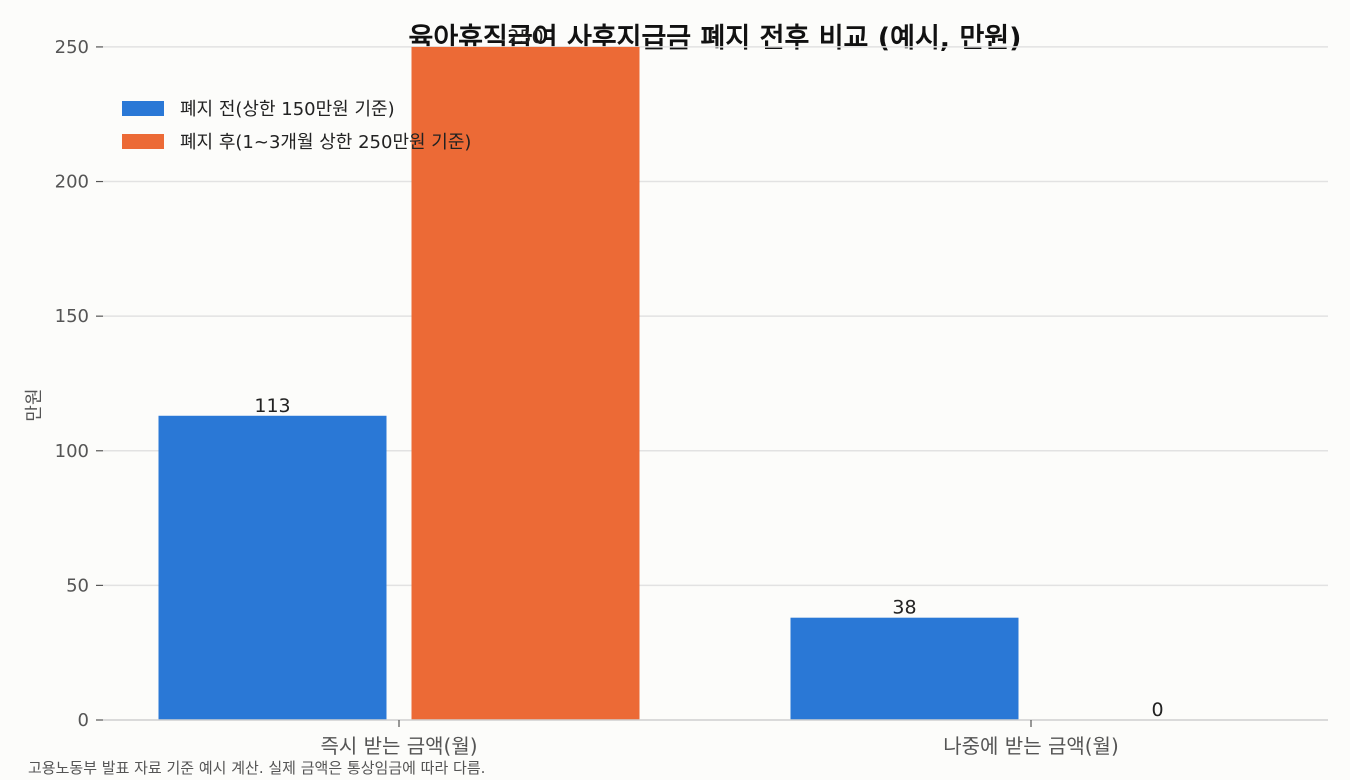 The width and height of the screenshot is (1350, 780). Describe the element at coordinates (72, 182) in the screenshot. I see `y-tick-label: 200` at that location.